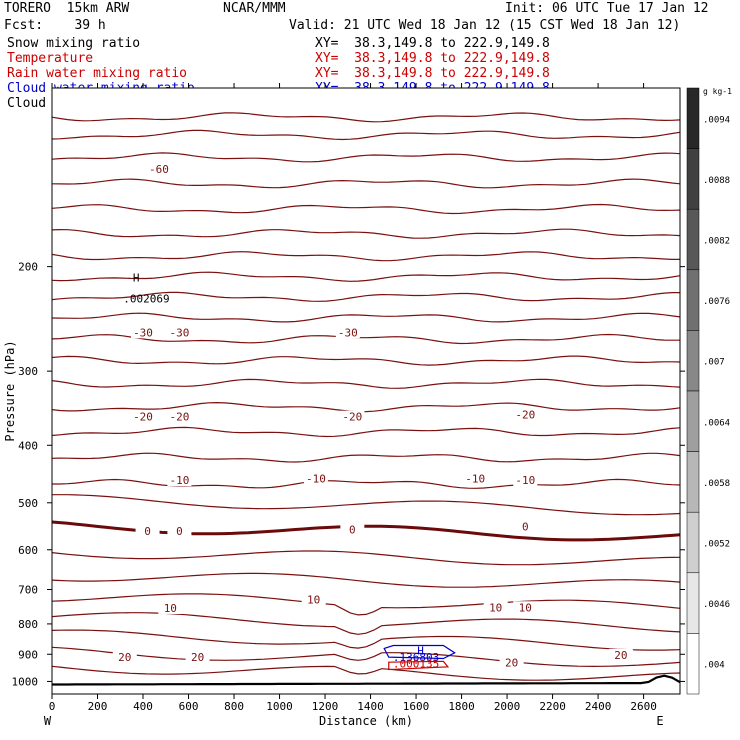 This screenshot has width=740, height=740. What do you see at coordinates (716, 120) in the screenshot?
I see `colorbar-tick-label: .0094` at bounding box center [716, 120].